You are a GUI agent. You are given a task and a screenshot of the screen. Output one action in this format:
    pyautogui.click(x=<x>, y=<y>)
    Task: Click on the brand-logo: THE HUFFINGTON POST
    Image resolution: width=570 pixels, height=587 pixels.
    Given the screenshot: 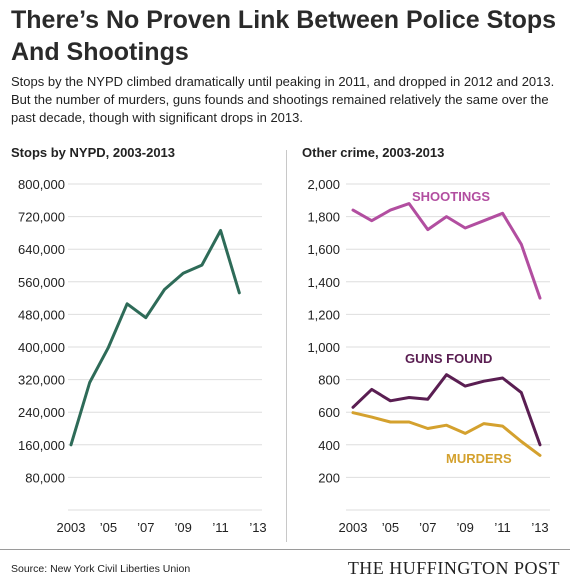 What is the action you would take?
    pyautogui.click(x=454, y=568)
    